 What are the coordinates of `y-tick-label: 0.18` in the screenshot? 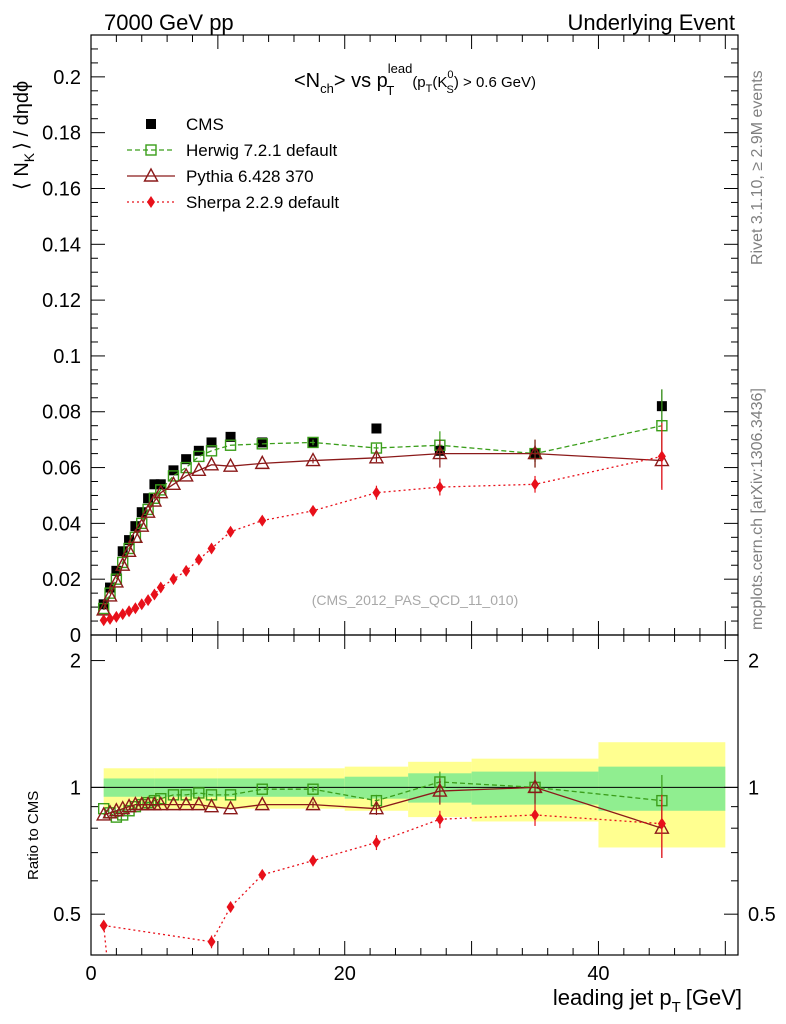 It's located at (61, 134).